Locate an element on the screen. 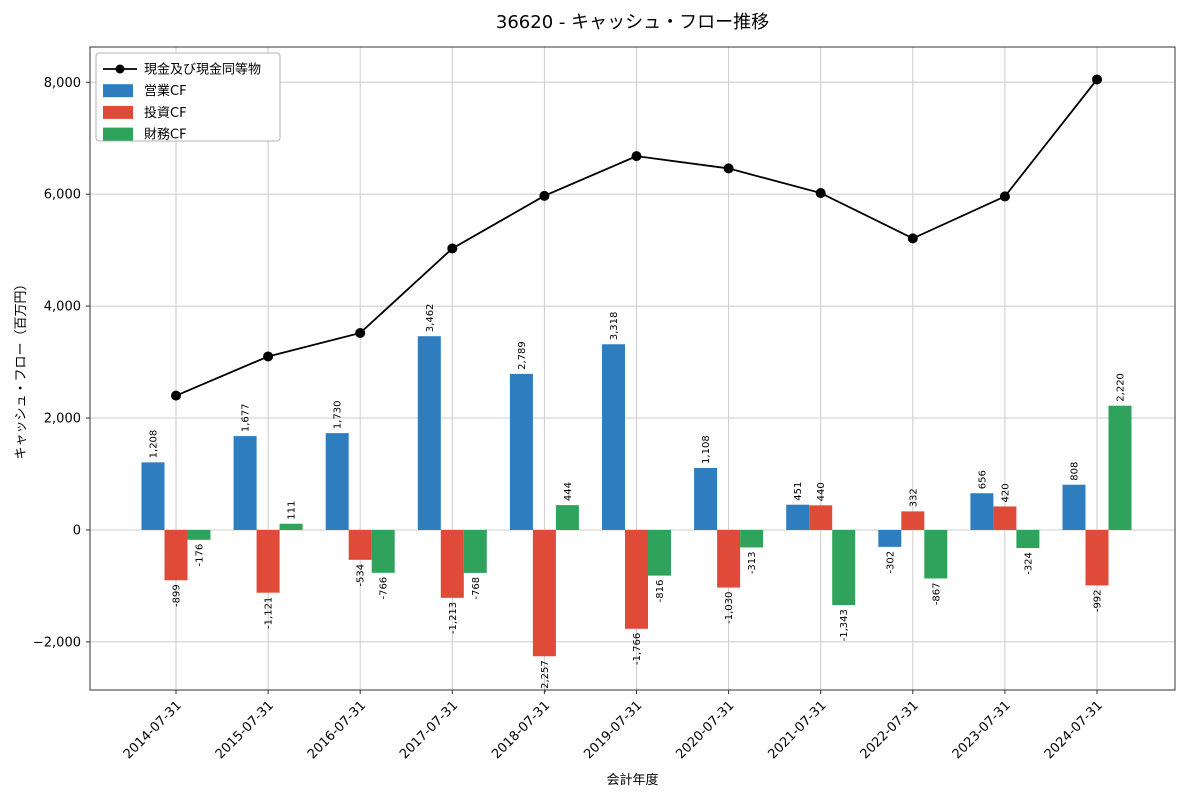 This screenshot has height=800, width=1200. bar-value-label: -816 is located at coordinates (660, 591).